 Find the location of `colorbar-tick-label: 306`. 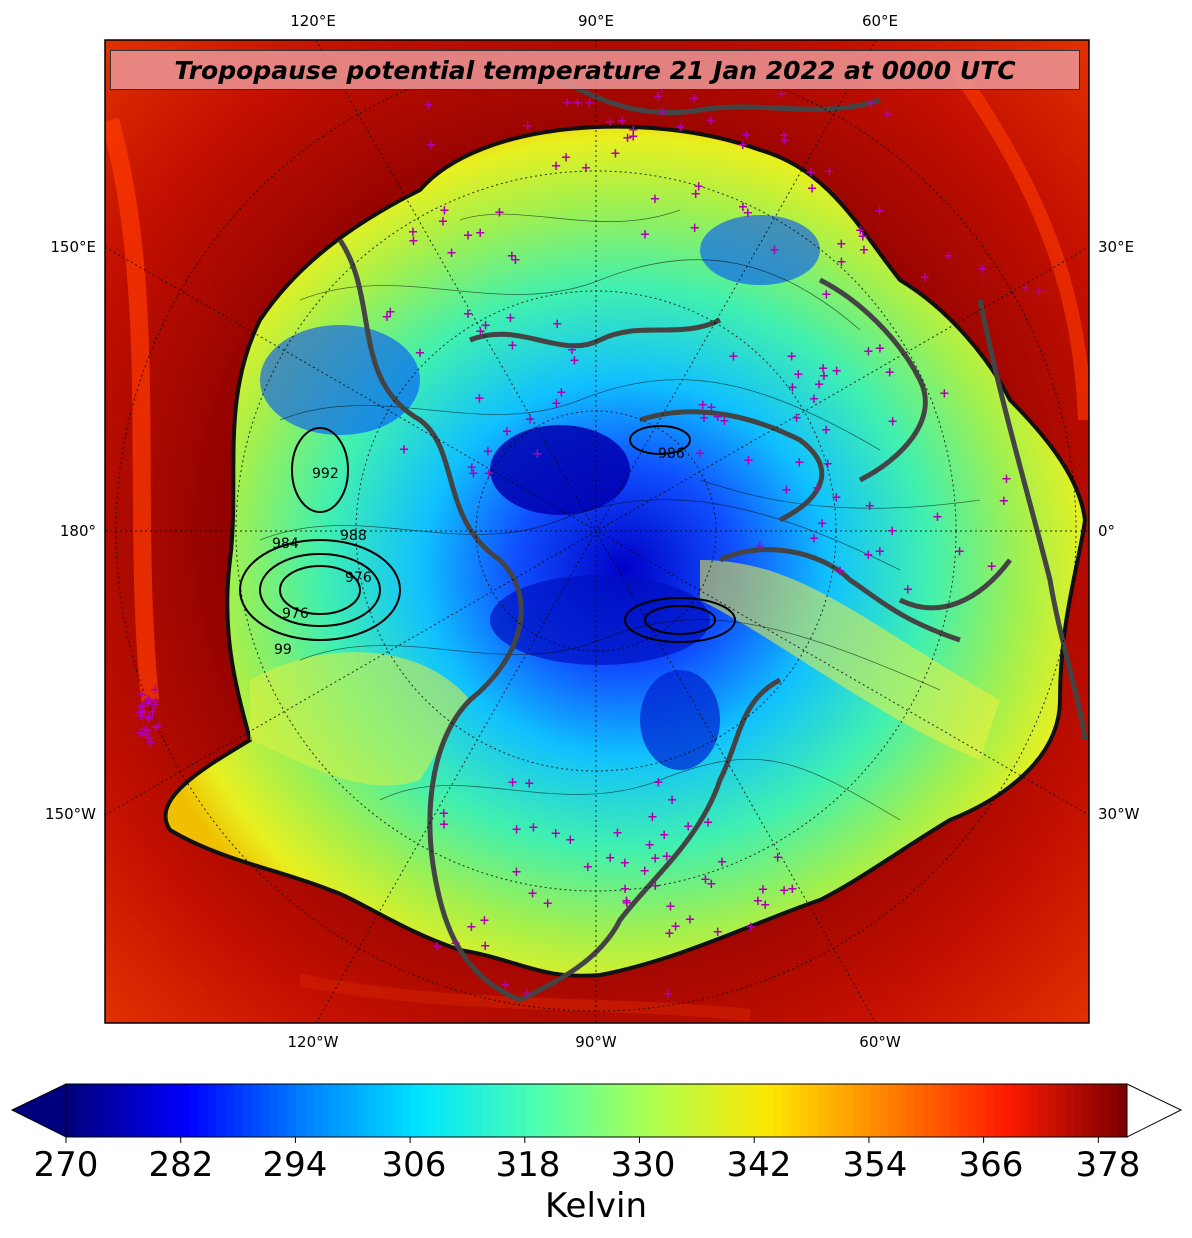

colorbar-tick-label: 306 is located at coordinates (414, 1165).